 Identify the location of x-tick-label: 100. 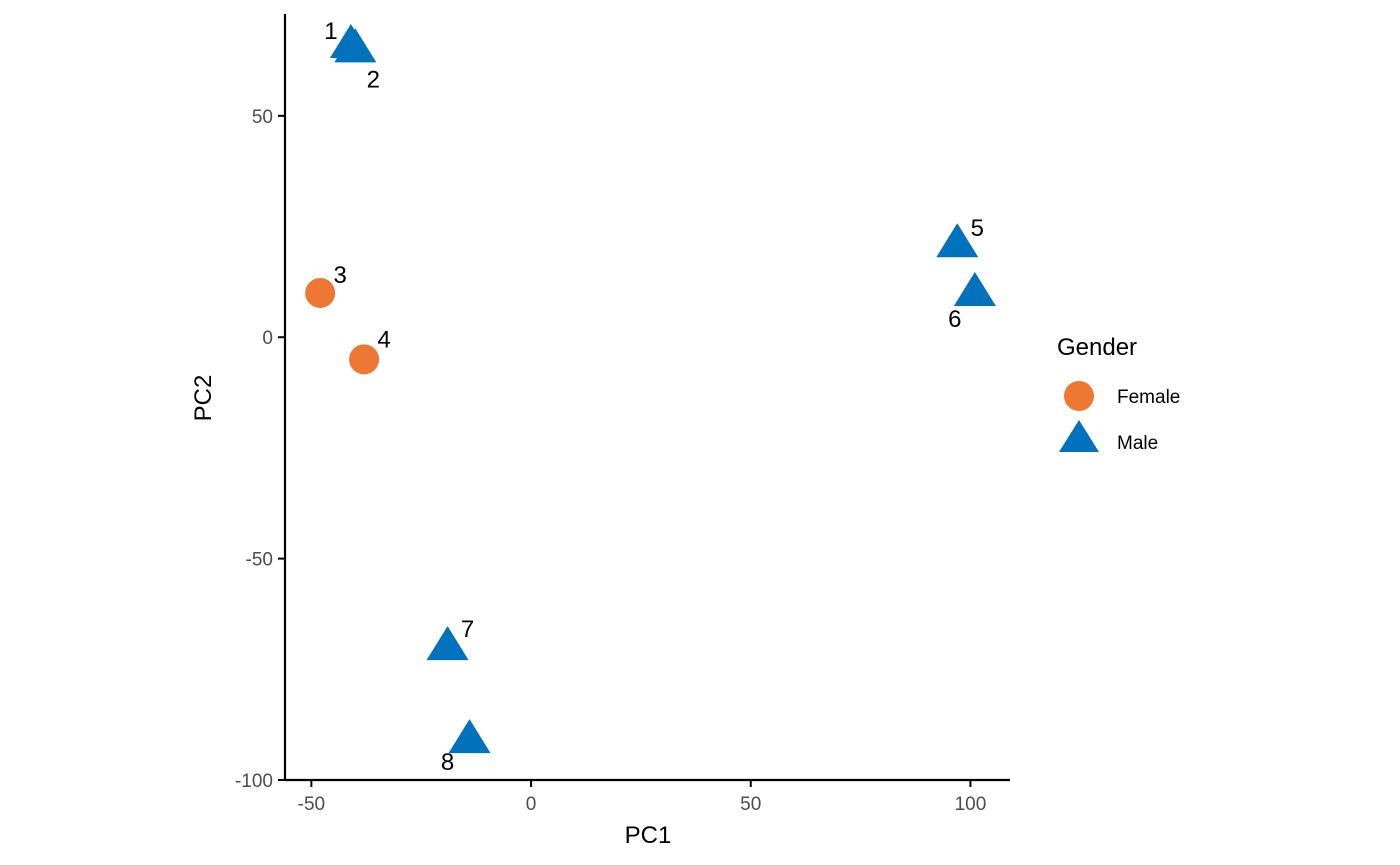
(971, 804).